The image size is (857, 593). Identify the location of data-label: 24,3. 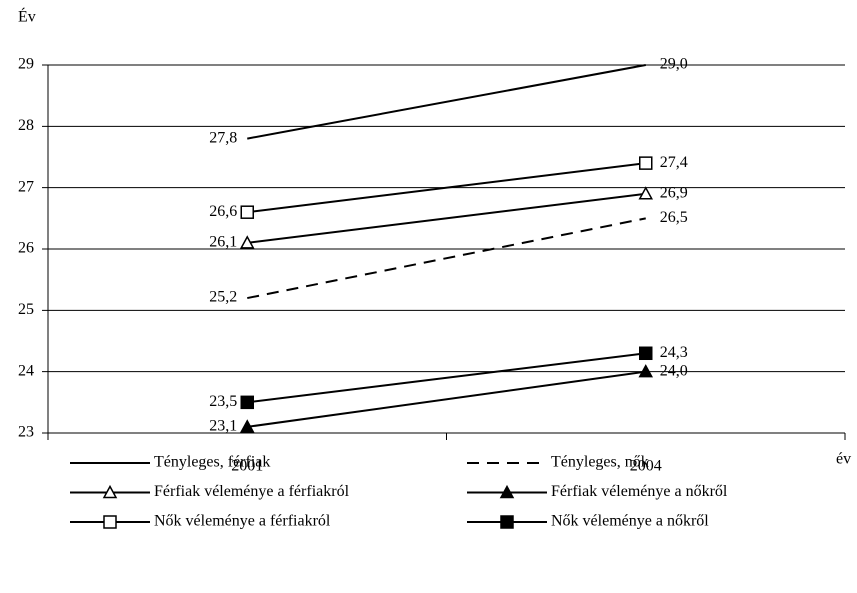
(674, 352).